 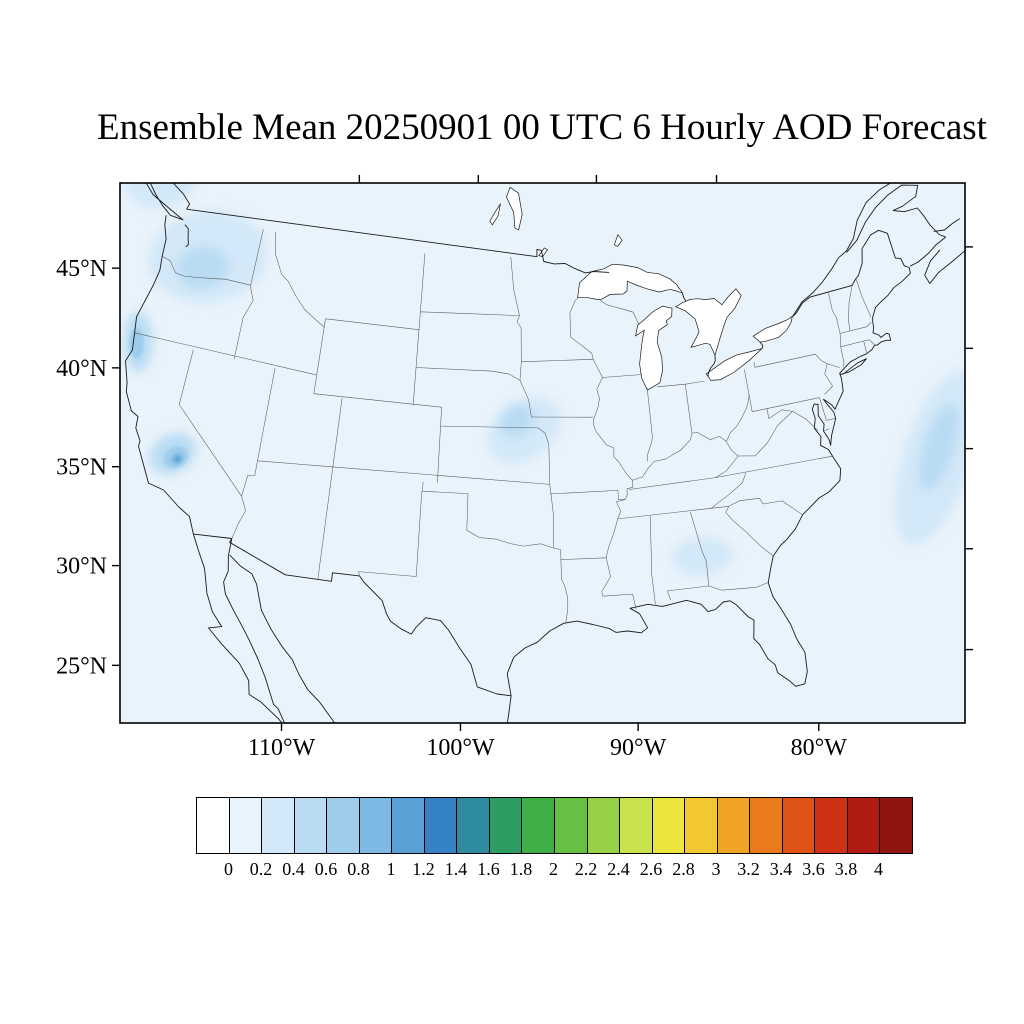 What do you see at coordinates (177, 459) in the screenshot?
I see `aod-region-sierra-plume-peak` at bounding box center [177, 459].